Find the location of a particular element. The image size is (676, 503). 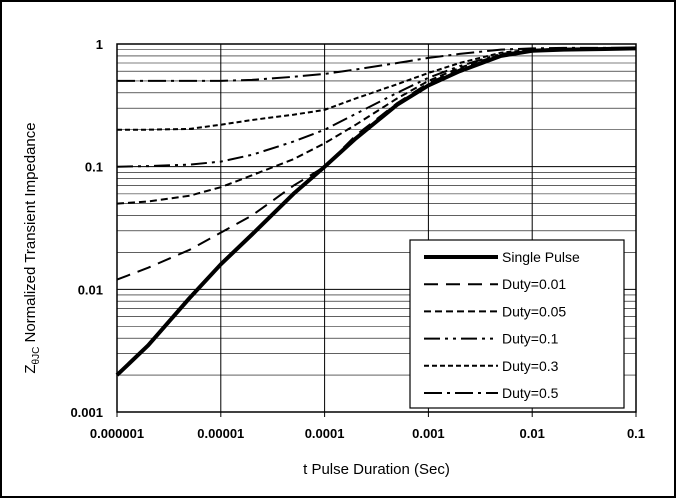

x-tick-label: 0.0001 is located at coordinates (325, 433).